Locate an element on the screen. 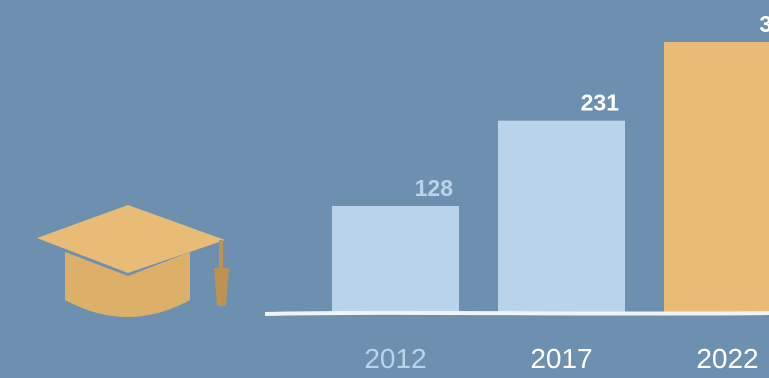  category-label-2012: 2012 is located at coordinates (395, 358).